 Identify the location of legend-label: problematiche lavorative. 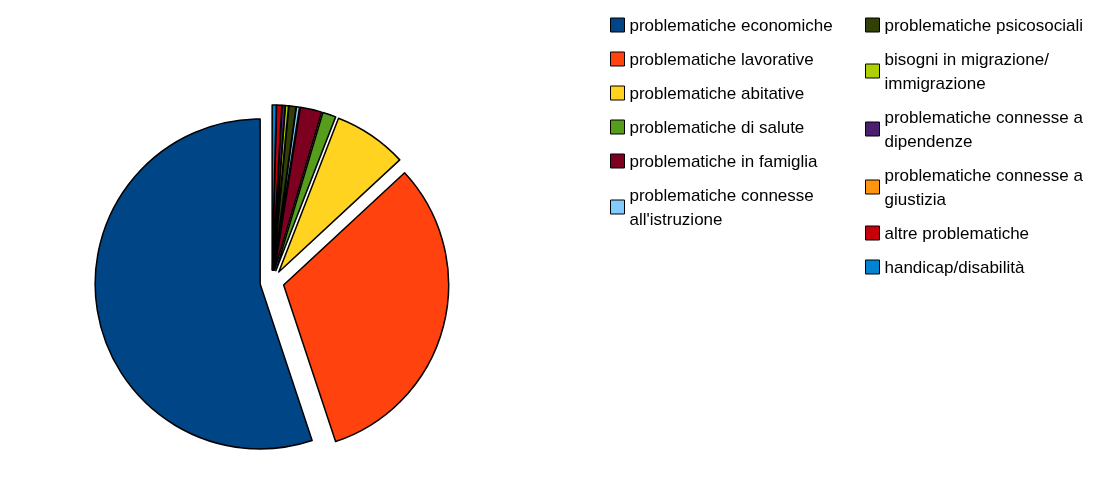
(721, 59).